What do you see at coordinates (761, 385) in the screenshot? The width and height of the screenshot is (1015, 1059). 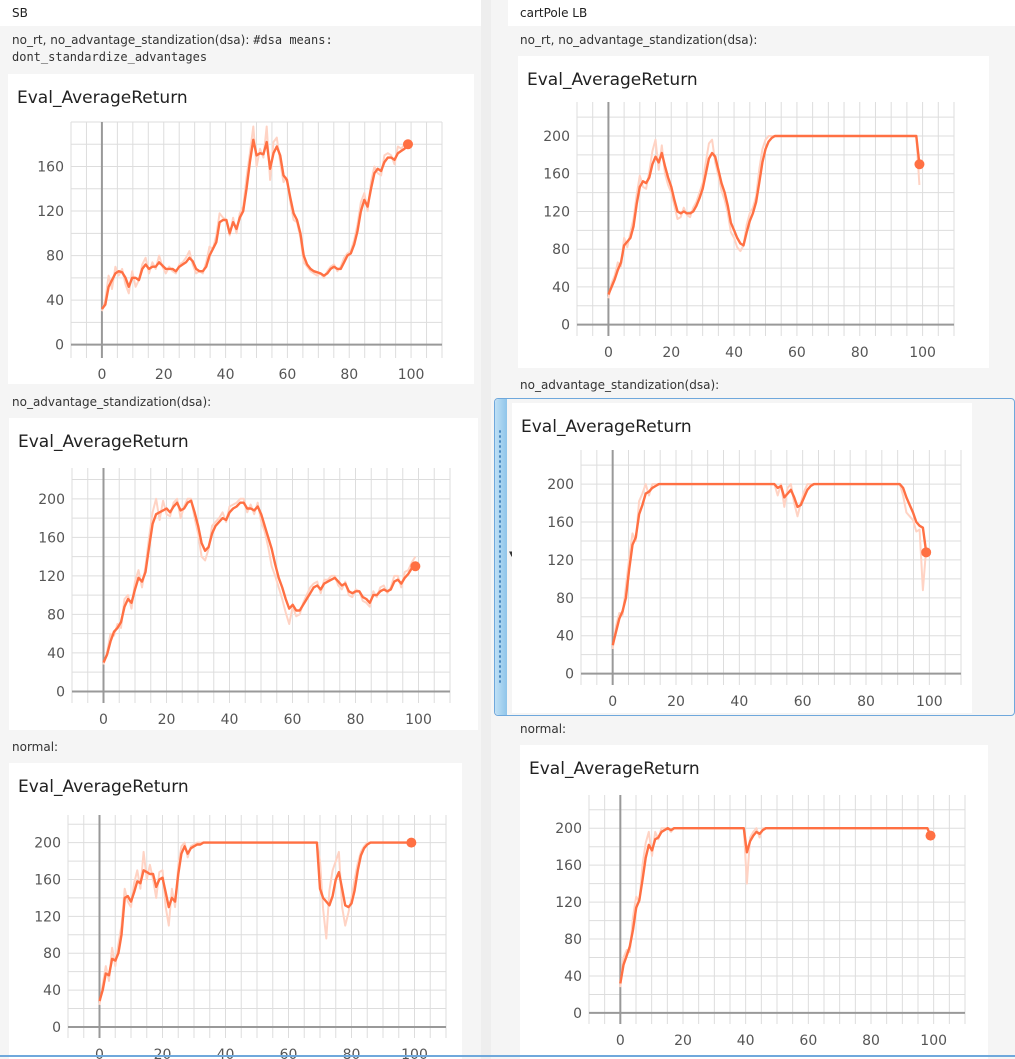 I see `section-label-lb-dsa: no_advantage_standization(dsa):` at bounding box center [761, 385].